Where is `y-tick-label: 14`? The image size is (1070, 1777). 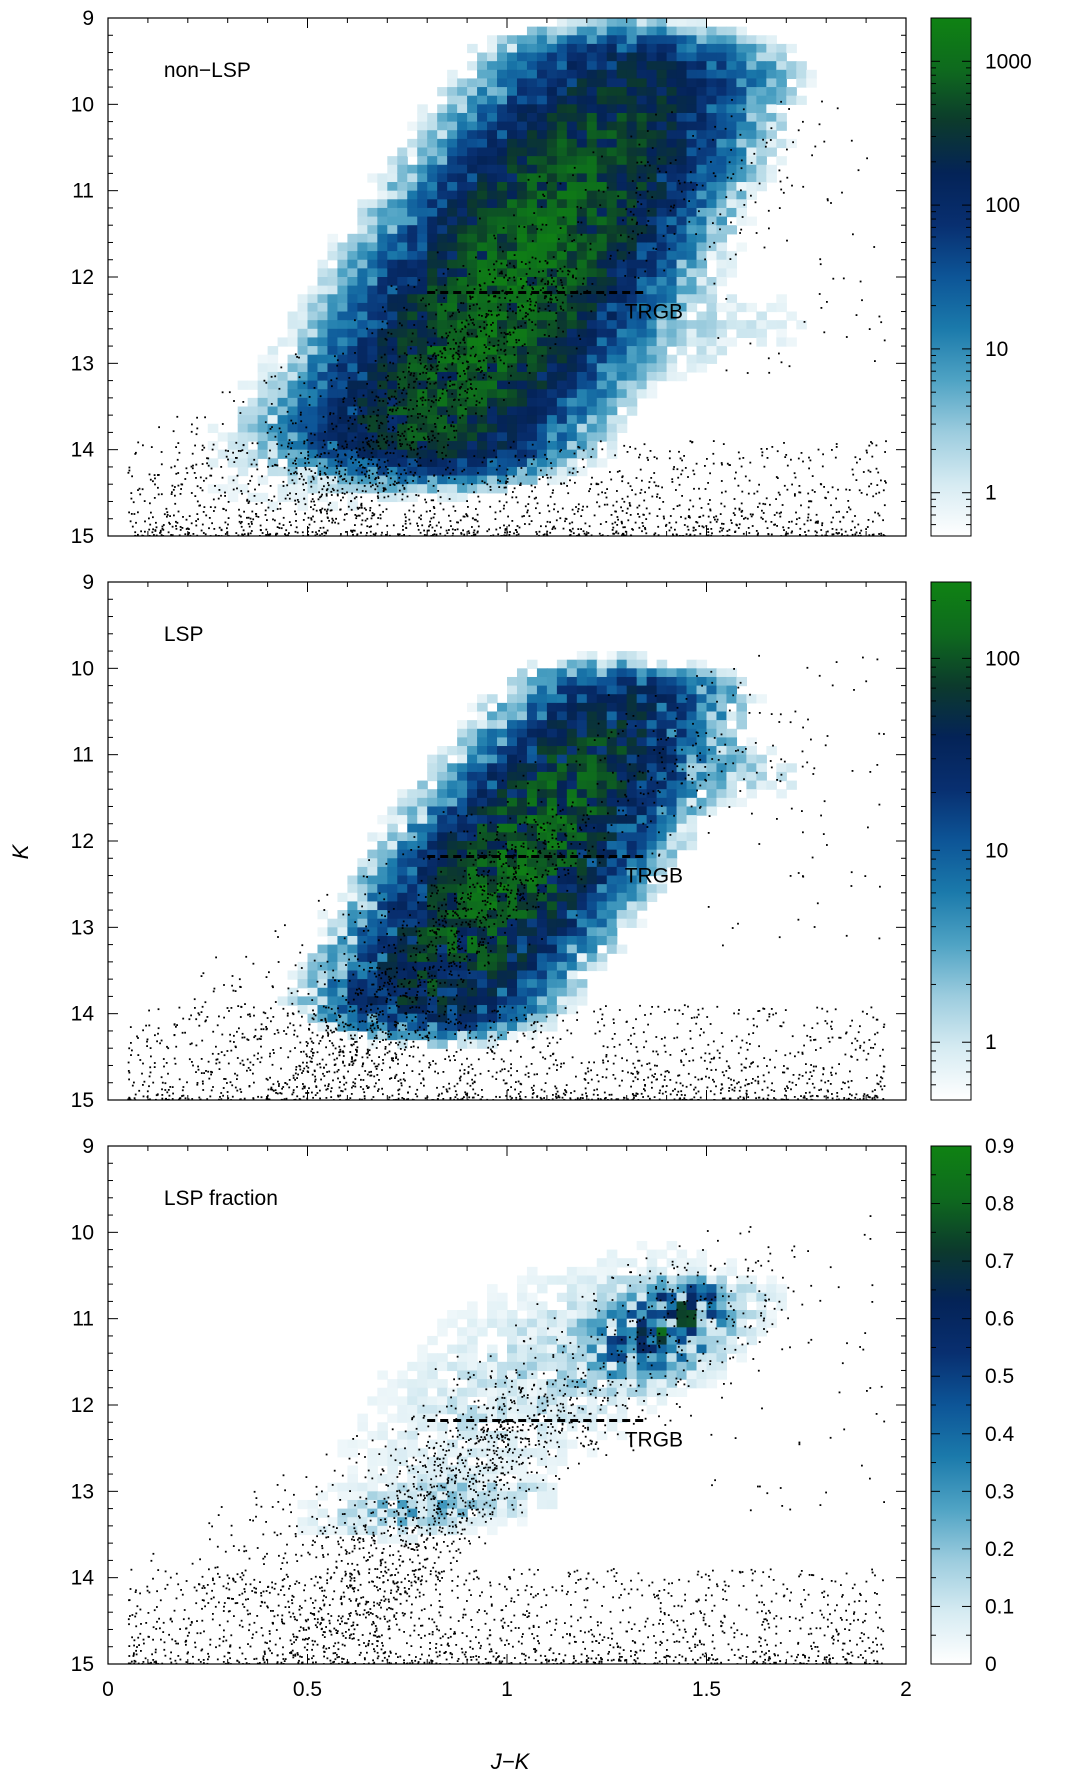 y-tick-label: 14 is located at coordinates (83, 450).